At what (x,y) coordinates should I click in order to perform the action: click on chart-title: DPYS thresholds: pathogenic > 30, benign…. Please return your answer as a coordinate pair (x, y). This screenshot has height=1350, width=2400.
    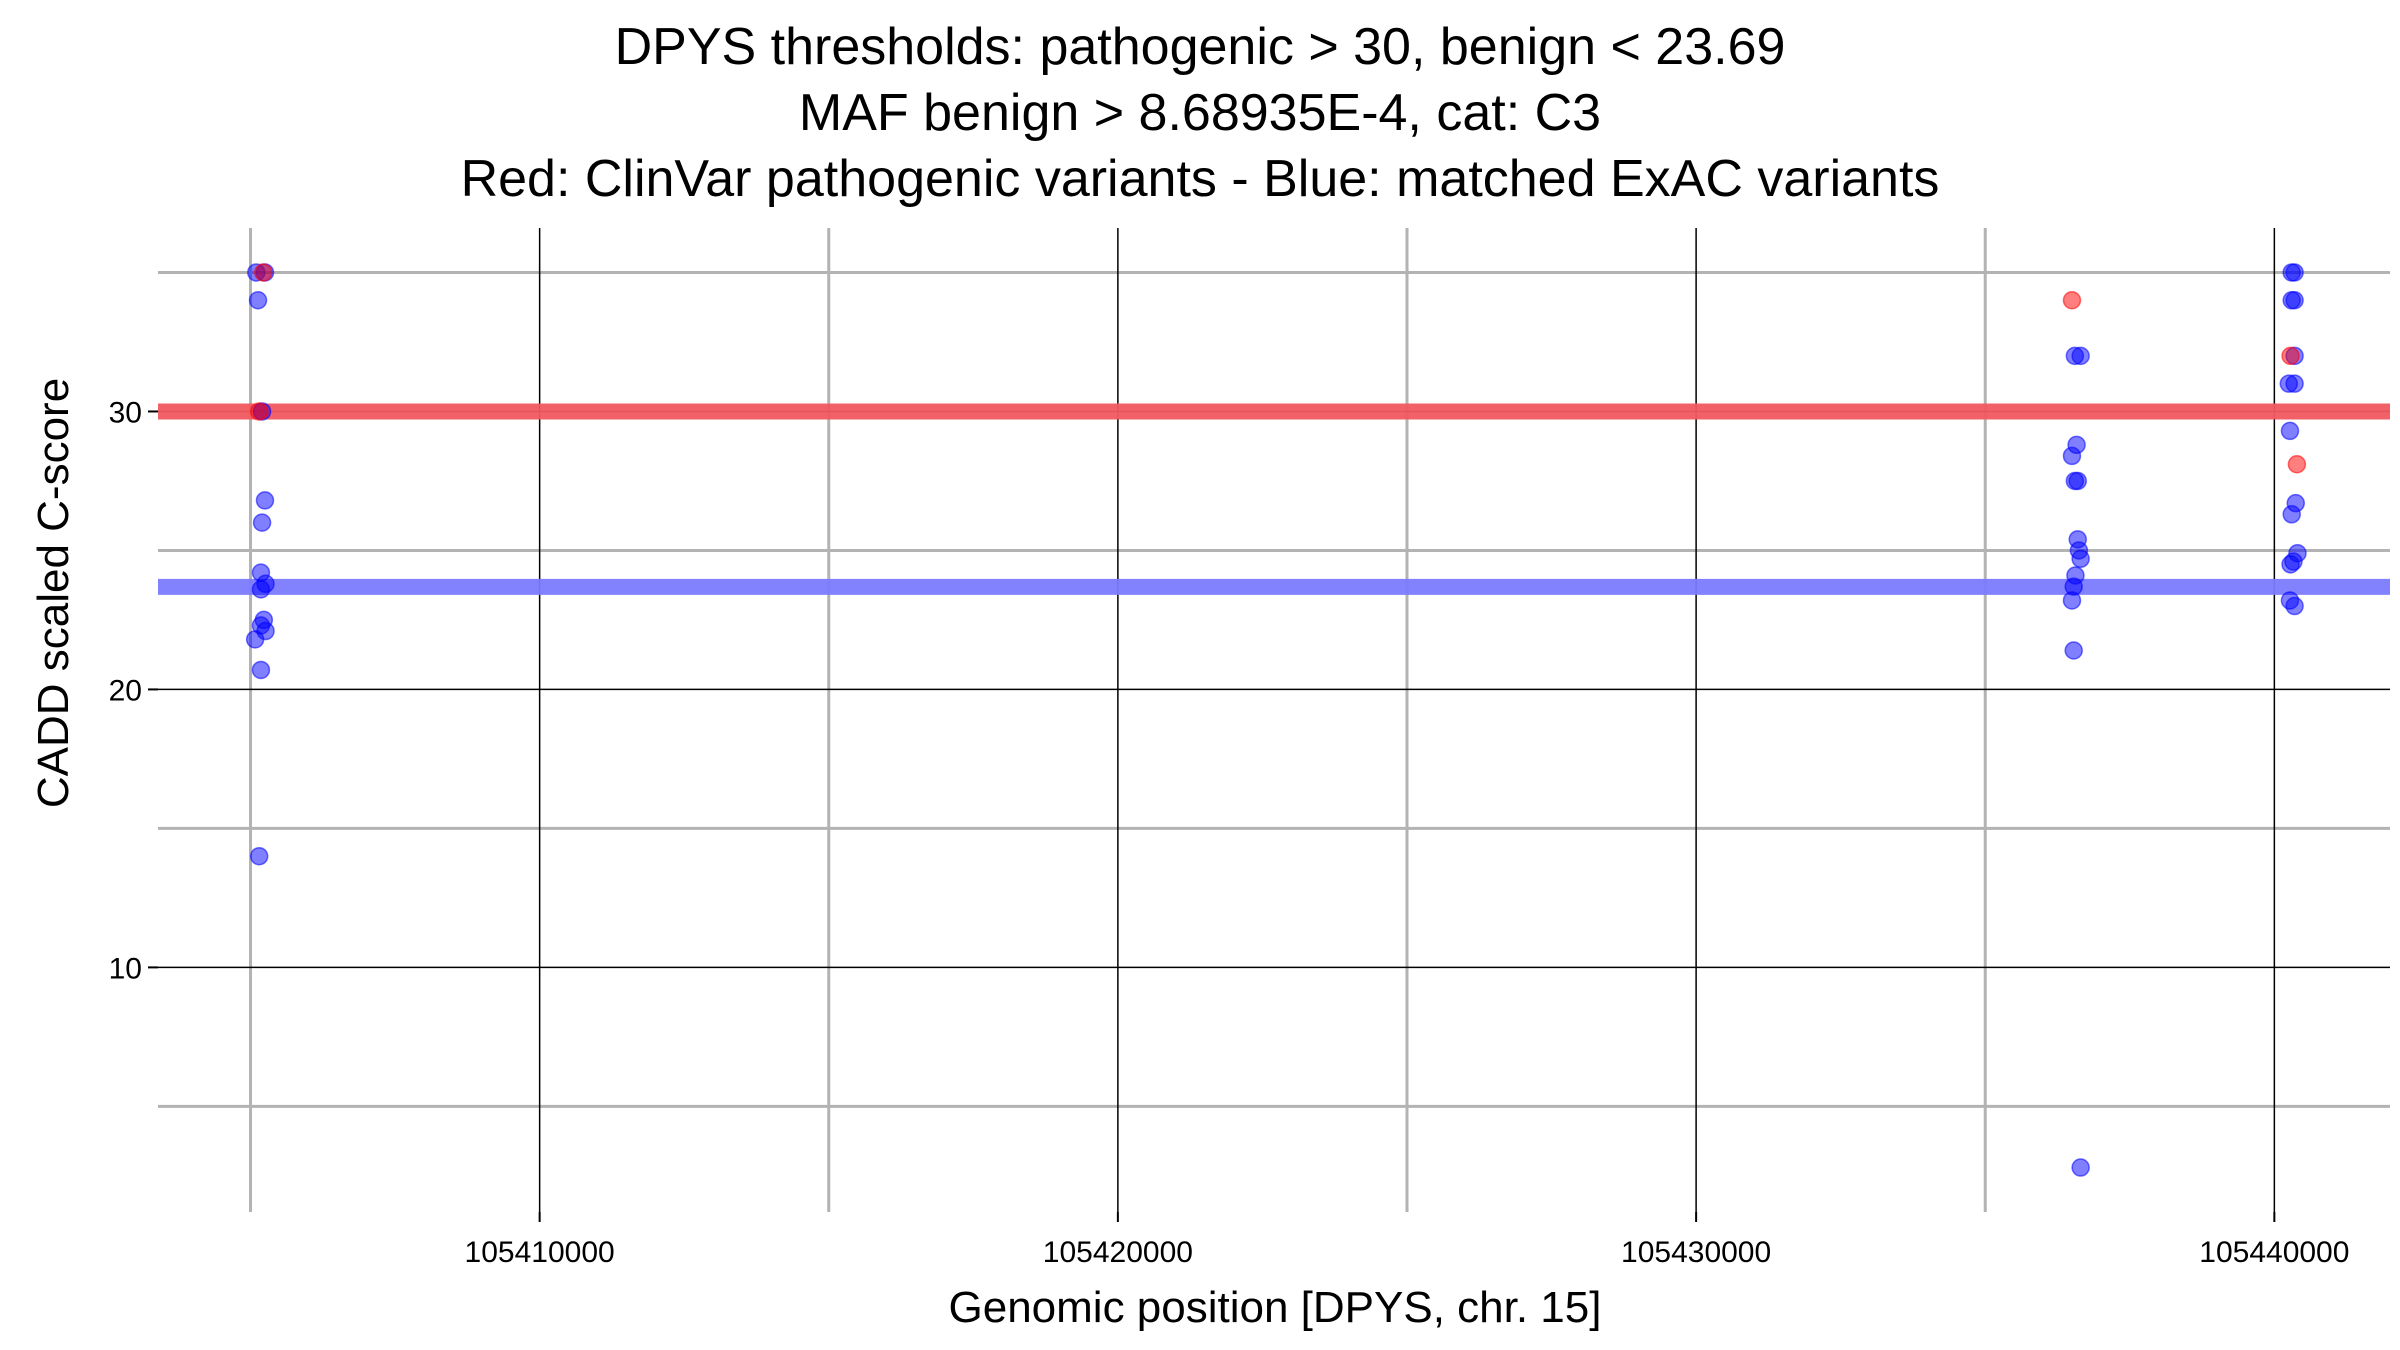
    Looking at the image, I should click on (1200, 113).